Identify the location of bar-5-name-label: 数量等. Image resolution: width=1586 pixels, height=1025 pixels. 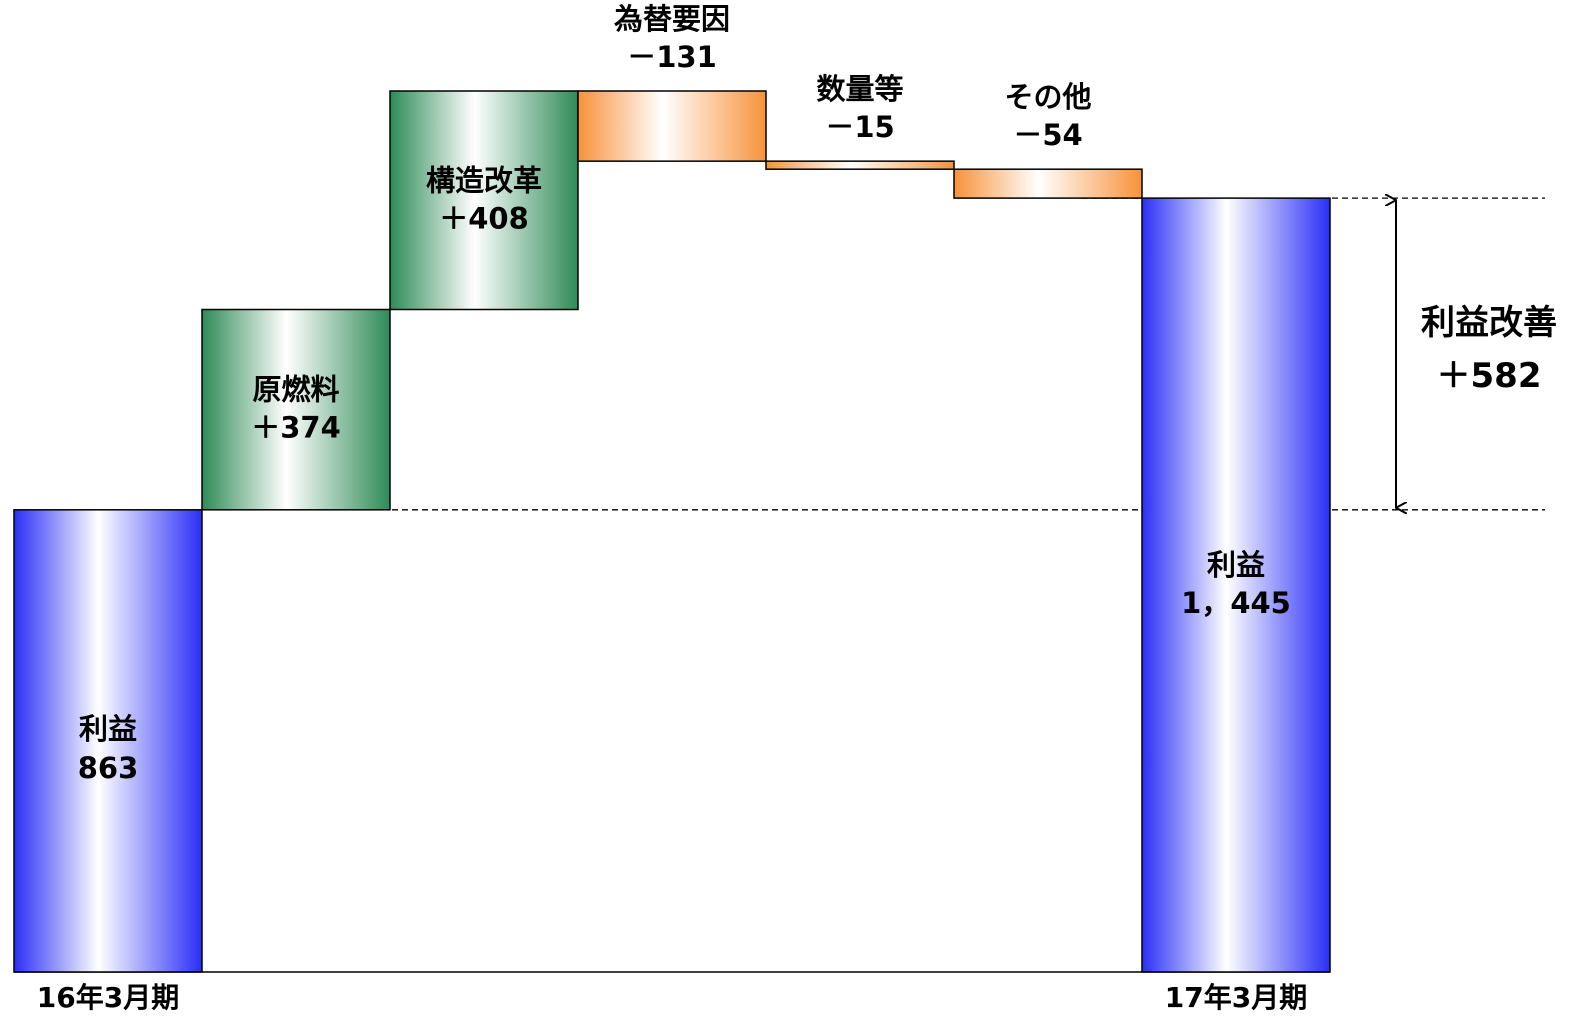
(859, 89).